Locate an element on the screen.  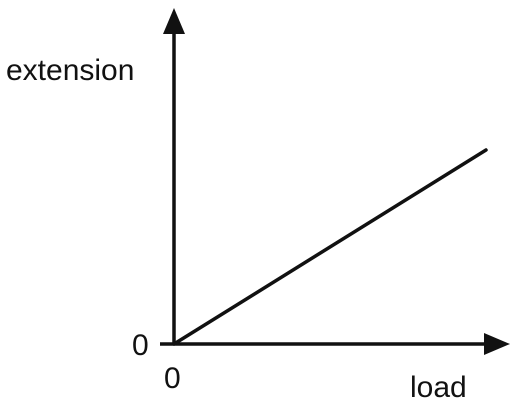
y-axis-label: extension is located at coordinates (70, 70).